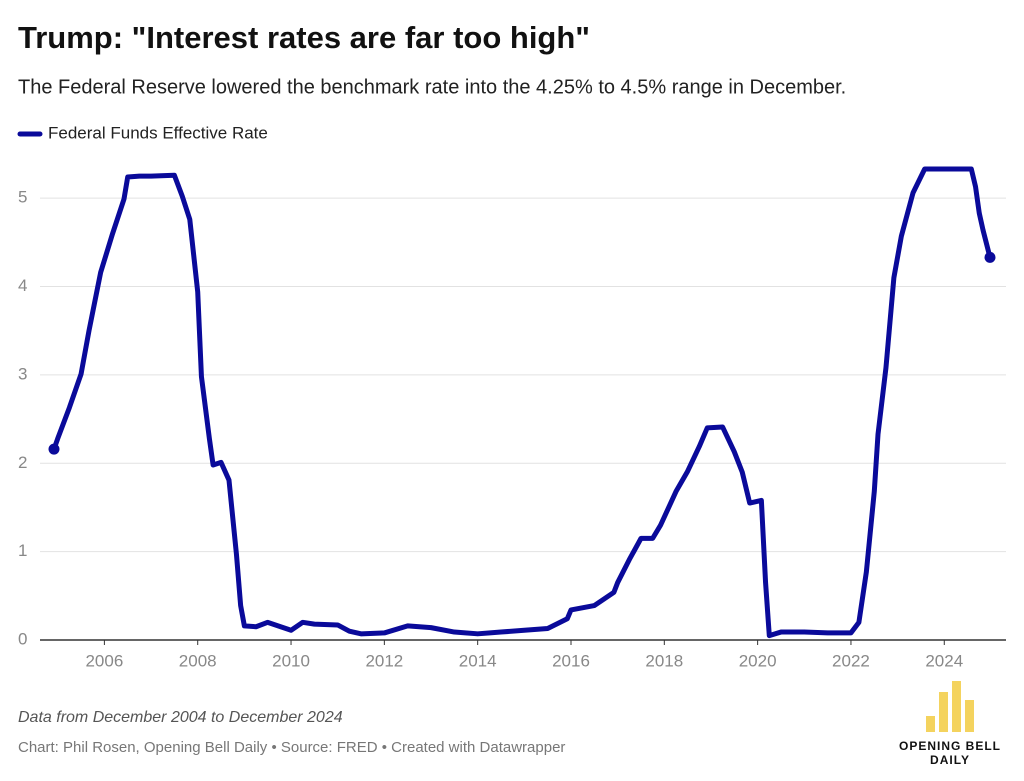 The image size is (1024, 781). I want to click on x-tick-label: 2022, so click(851, 660).